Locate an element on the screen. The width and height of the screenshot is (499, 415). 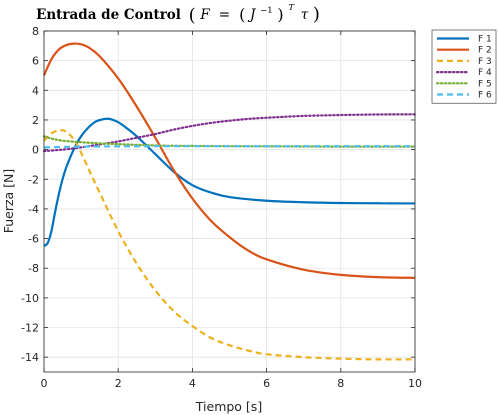
y-tick-label: -12 is located at coordinates (30, 328).